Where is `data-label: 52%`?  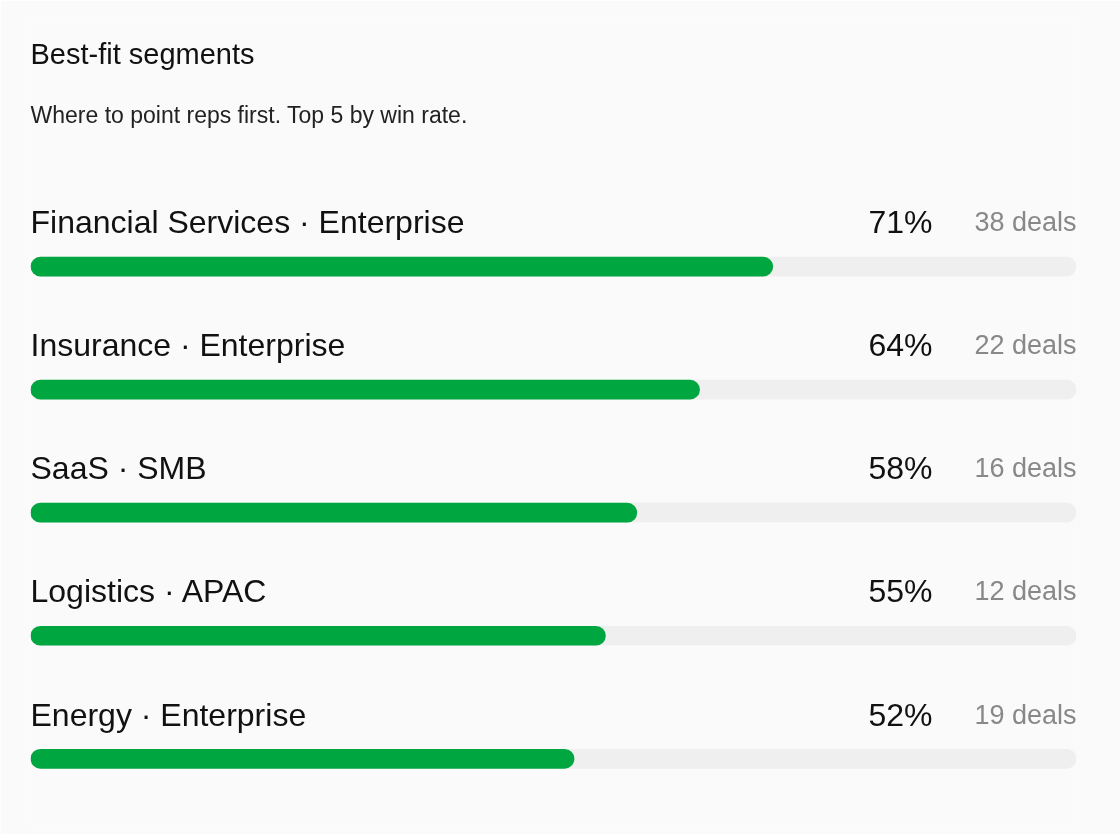 data-label: 52% is located at coordinates (900, 714).